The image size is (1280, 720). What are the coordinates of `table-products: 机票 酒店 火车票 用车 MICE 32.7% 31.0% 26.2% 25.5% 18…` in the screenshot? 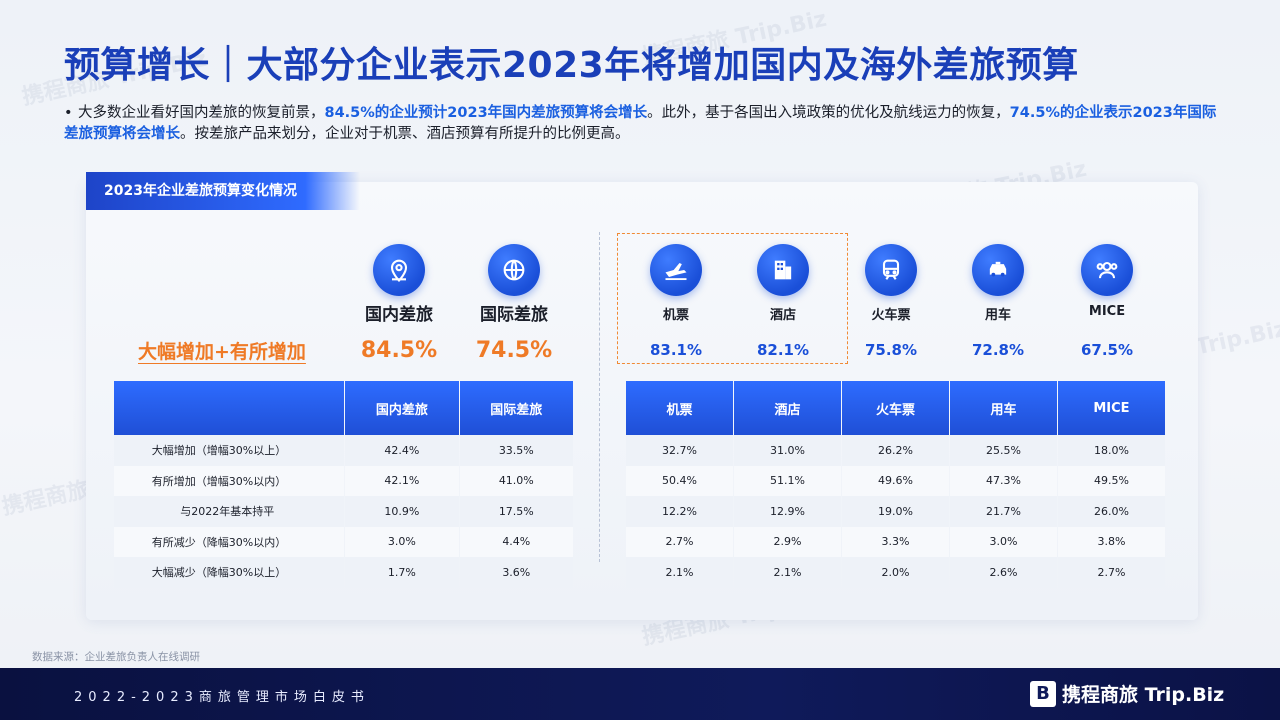 It's located at (895, 484).